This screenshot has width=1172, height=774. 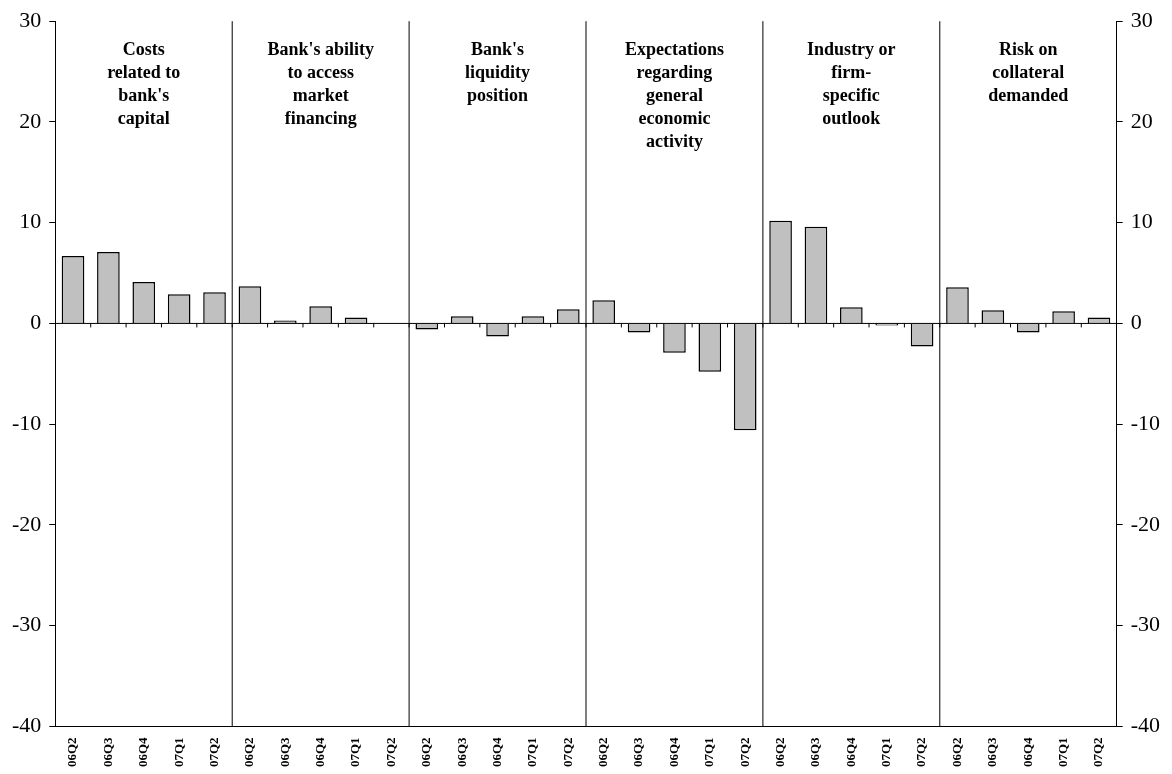 I want to click on y2-tick-label: 0, so click(x=1136, y=322).